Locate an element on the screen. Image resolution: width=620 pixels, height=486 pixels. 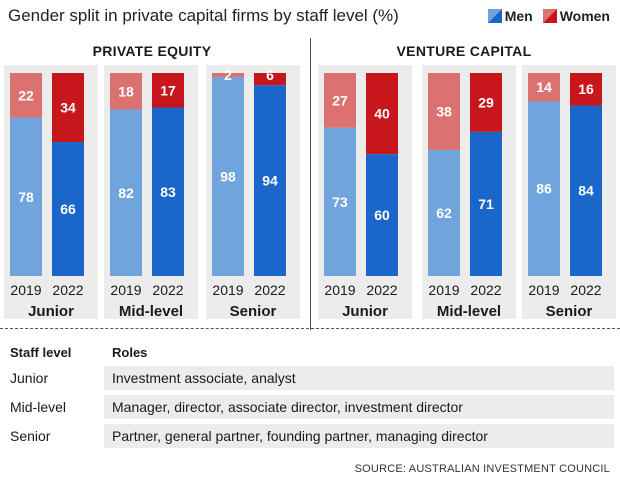
data-label-men: 82 is located at coordinates (126, 193).